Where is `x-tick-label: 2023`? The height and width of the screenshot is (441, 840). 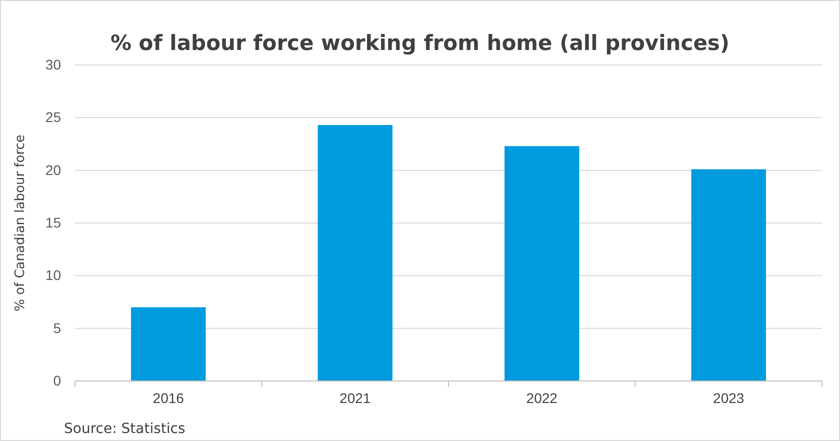 x-tick-label: 2023 is located at coordinates (728, 398).